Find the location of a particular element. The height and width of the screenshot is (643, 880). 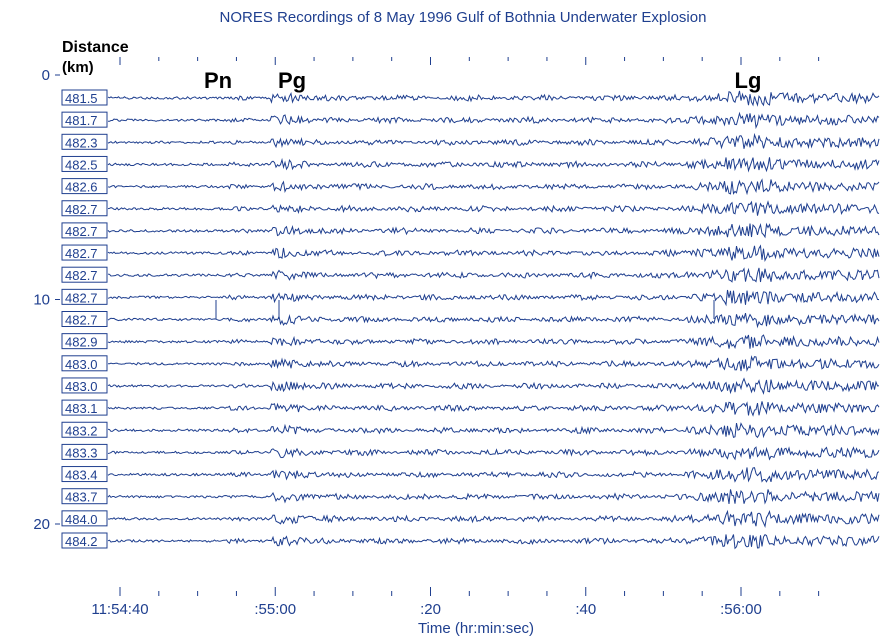

trace-label-text: 482.6 is located at coordinates (81, 187).